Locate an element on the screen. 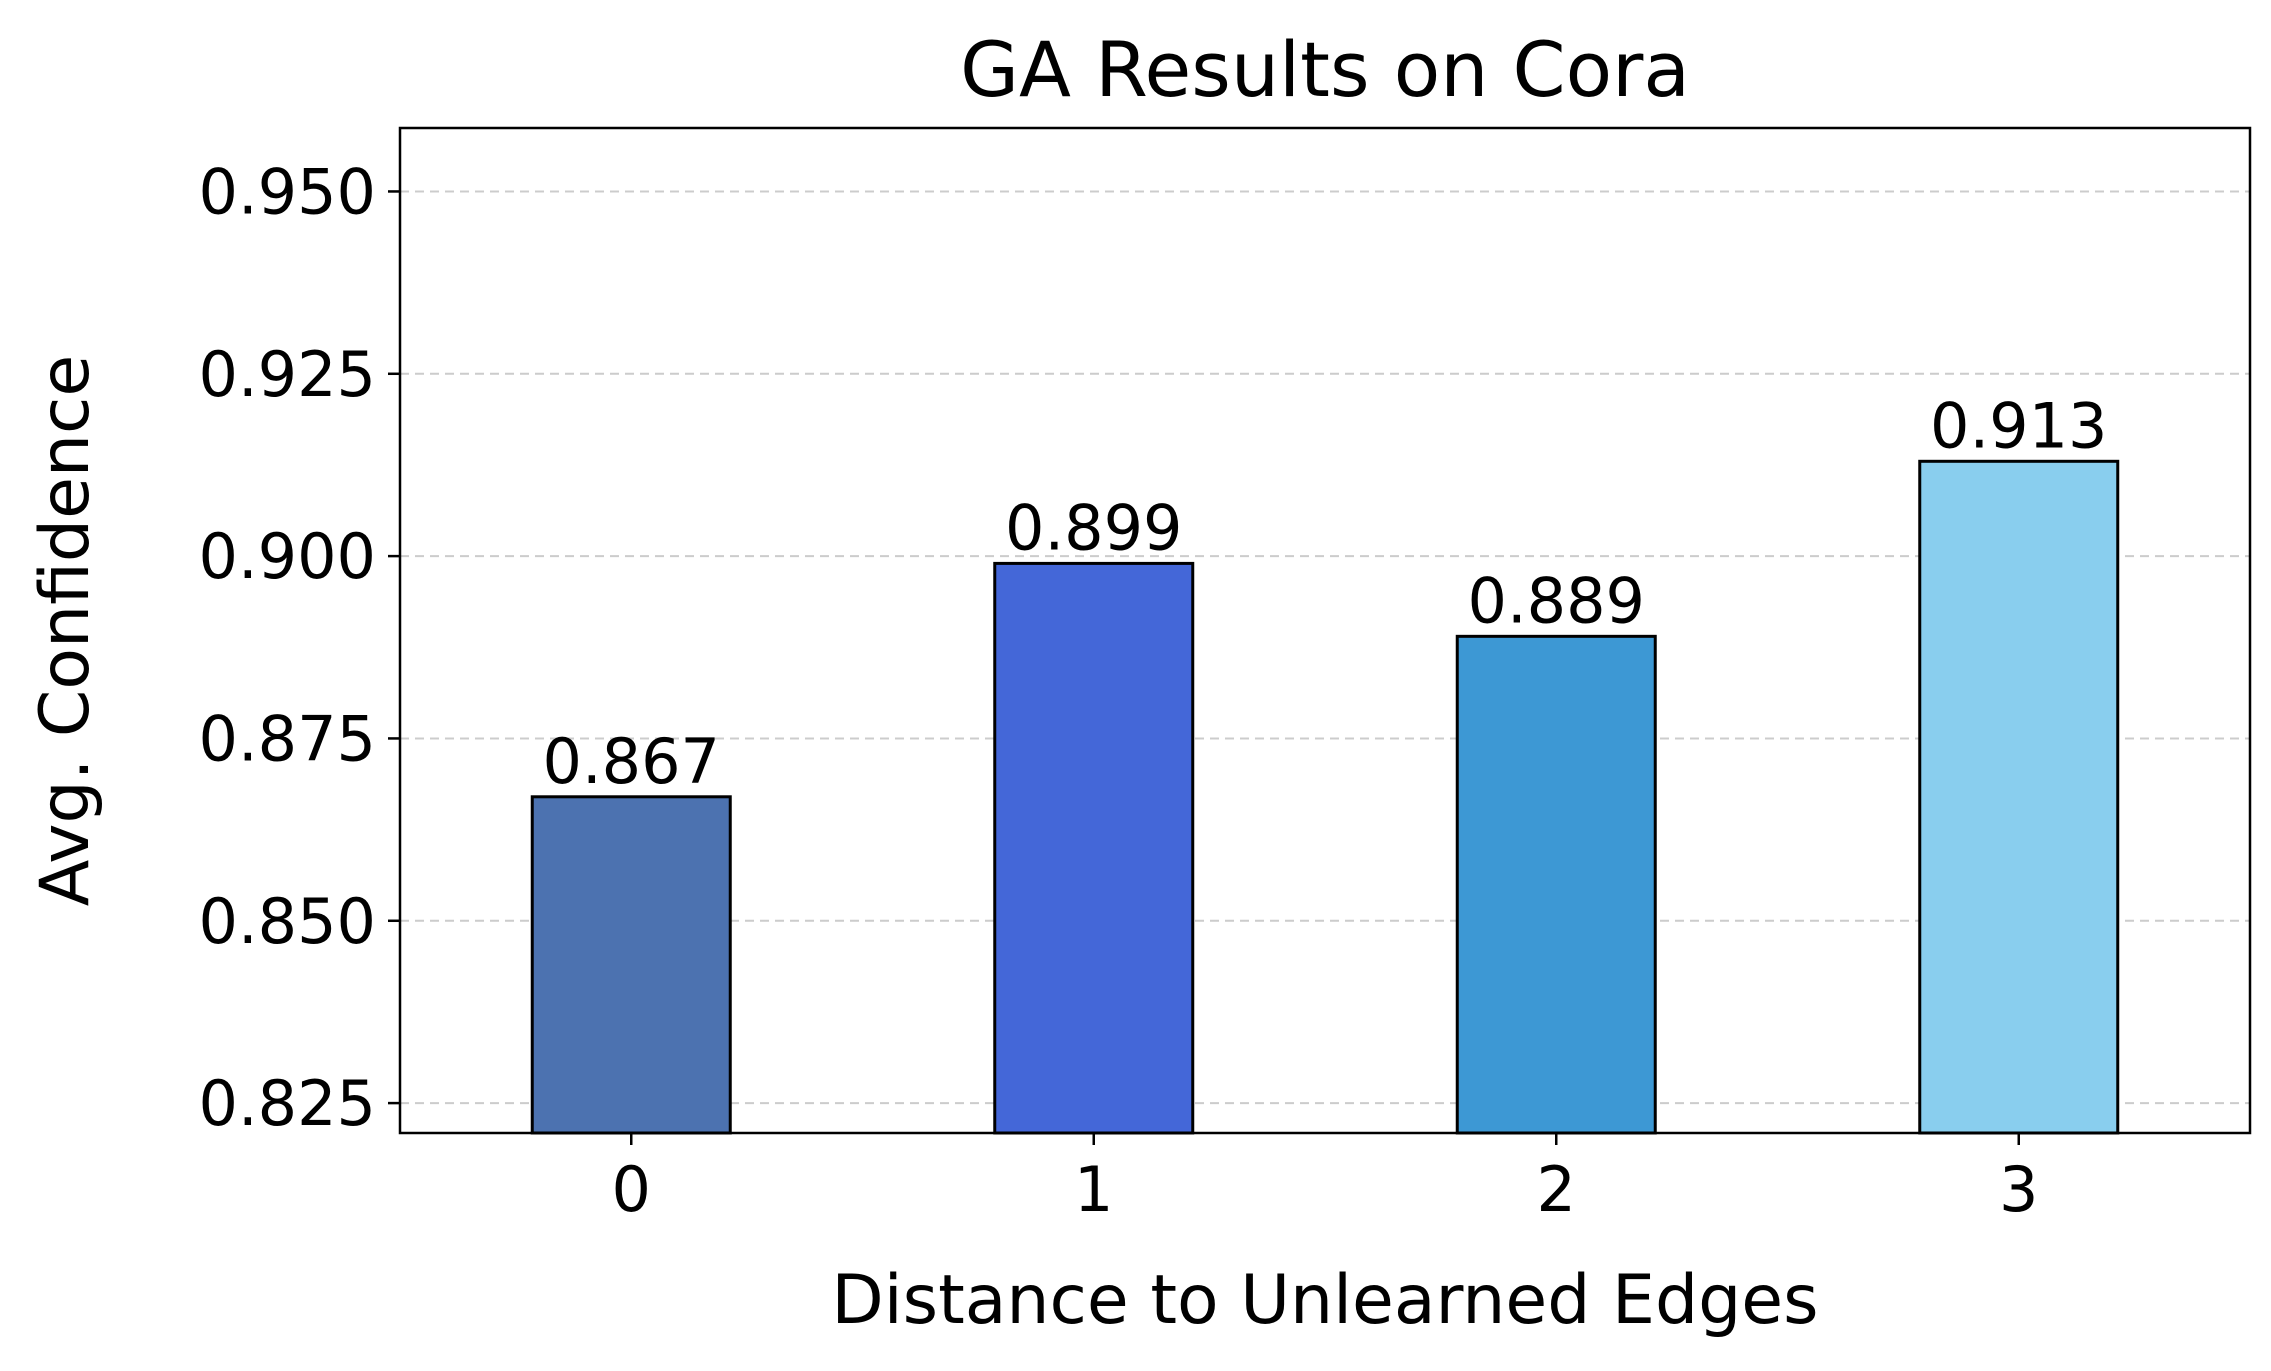 Image resolution: width=2271 pixels, height=1371 pixels. y-tick-label: 0.850 is located at coordinates (288, 921).